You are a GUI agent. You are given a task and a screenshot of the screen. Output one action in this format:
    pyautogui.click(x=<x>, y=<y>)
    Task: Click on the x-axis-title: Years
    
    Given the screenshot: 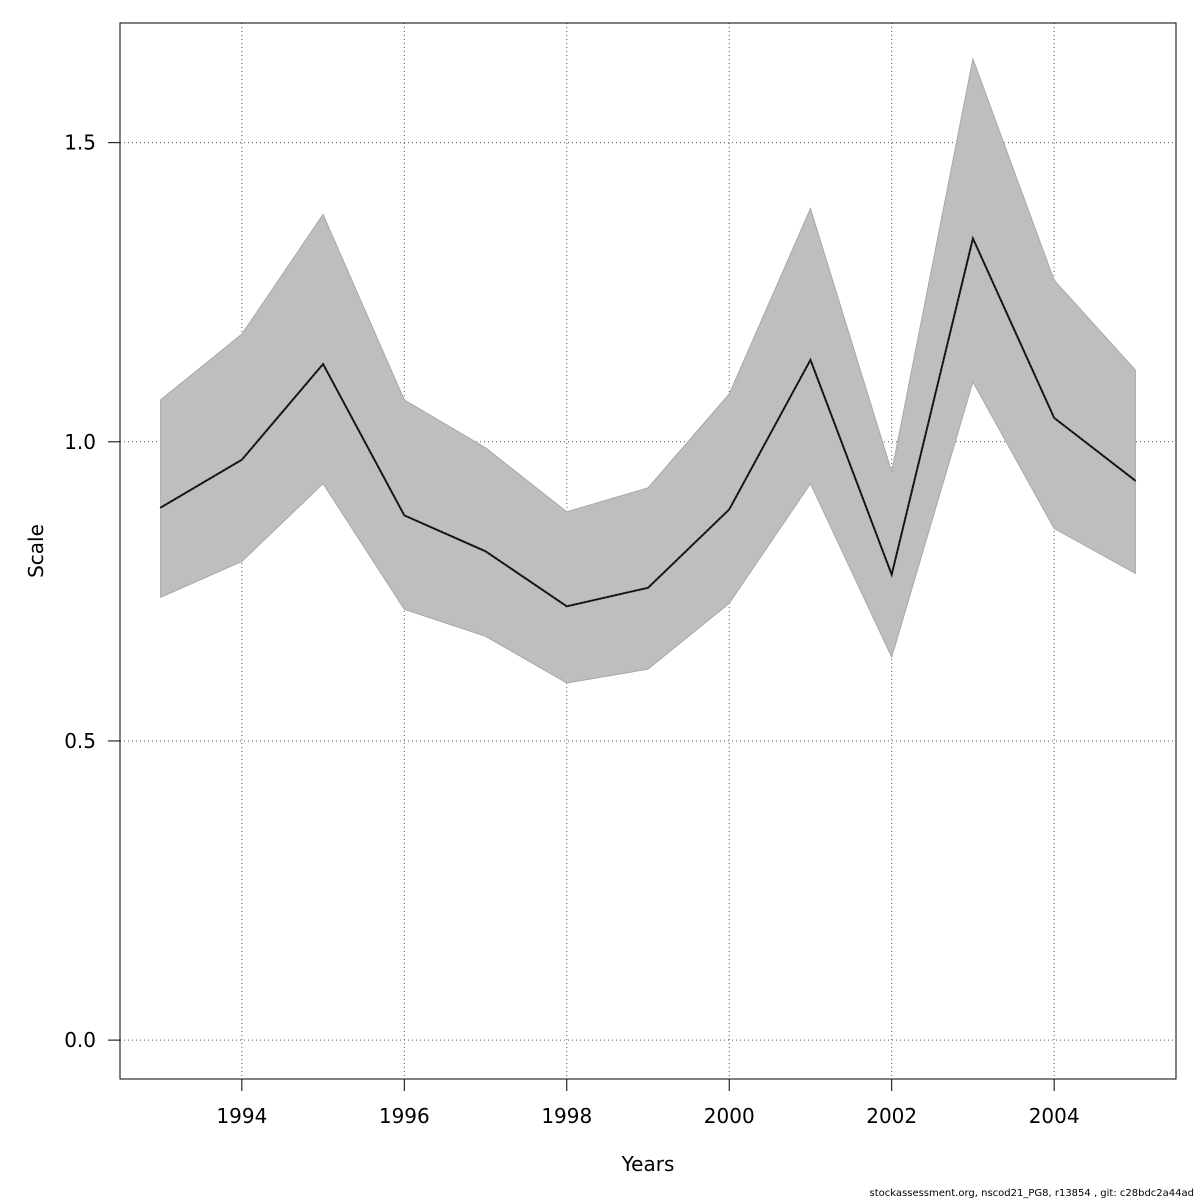 What is the action you would take?
    pyautogui.click(x=648, y=1164)
    